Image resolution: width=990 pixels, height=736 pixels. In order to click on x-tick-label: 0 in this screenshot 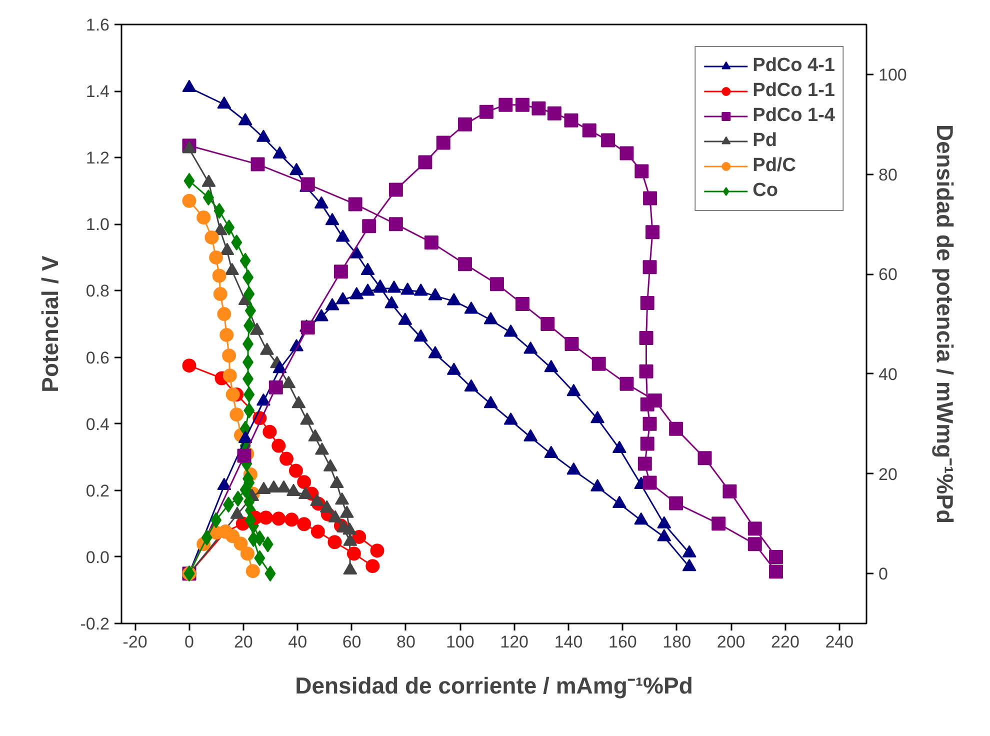, I will do `click(189, 642)`.